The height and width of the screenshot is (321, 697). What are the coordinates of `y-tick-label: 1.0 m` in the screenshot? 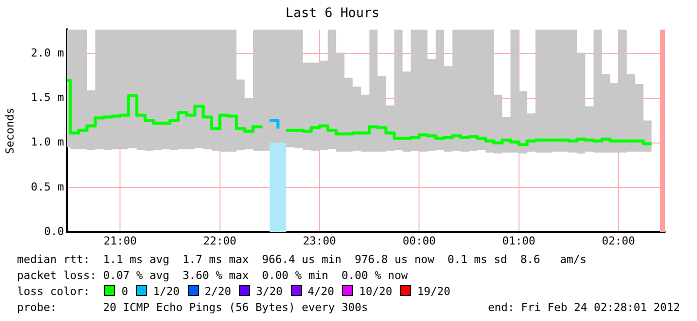 It's located at (47, 142).